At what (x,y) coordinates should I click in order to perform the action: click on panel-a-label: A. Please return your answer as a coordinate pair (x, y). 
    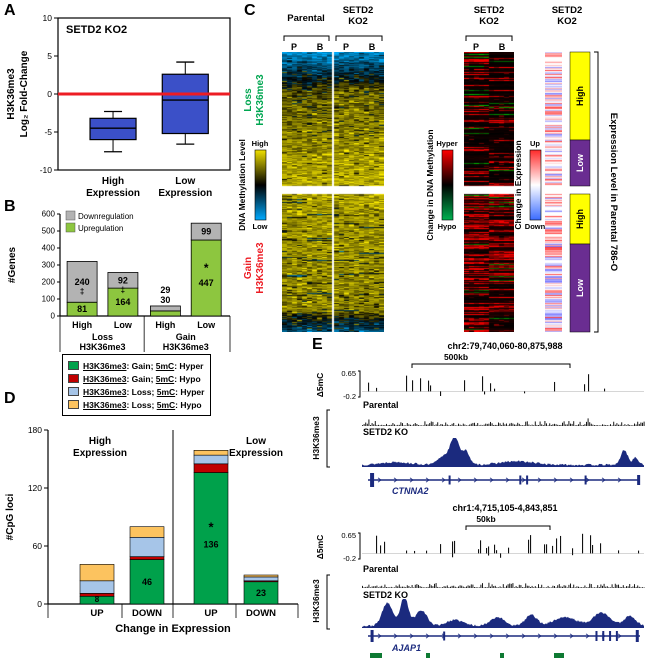
    Looking at the image, I should click on (10, 10).